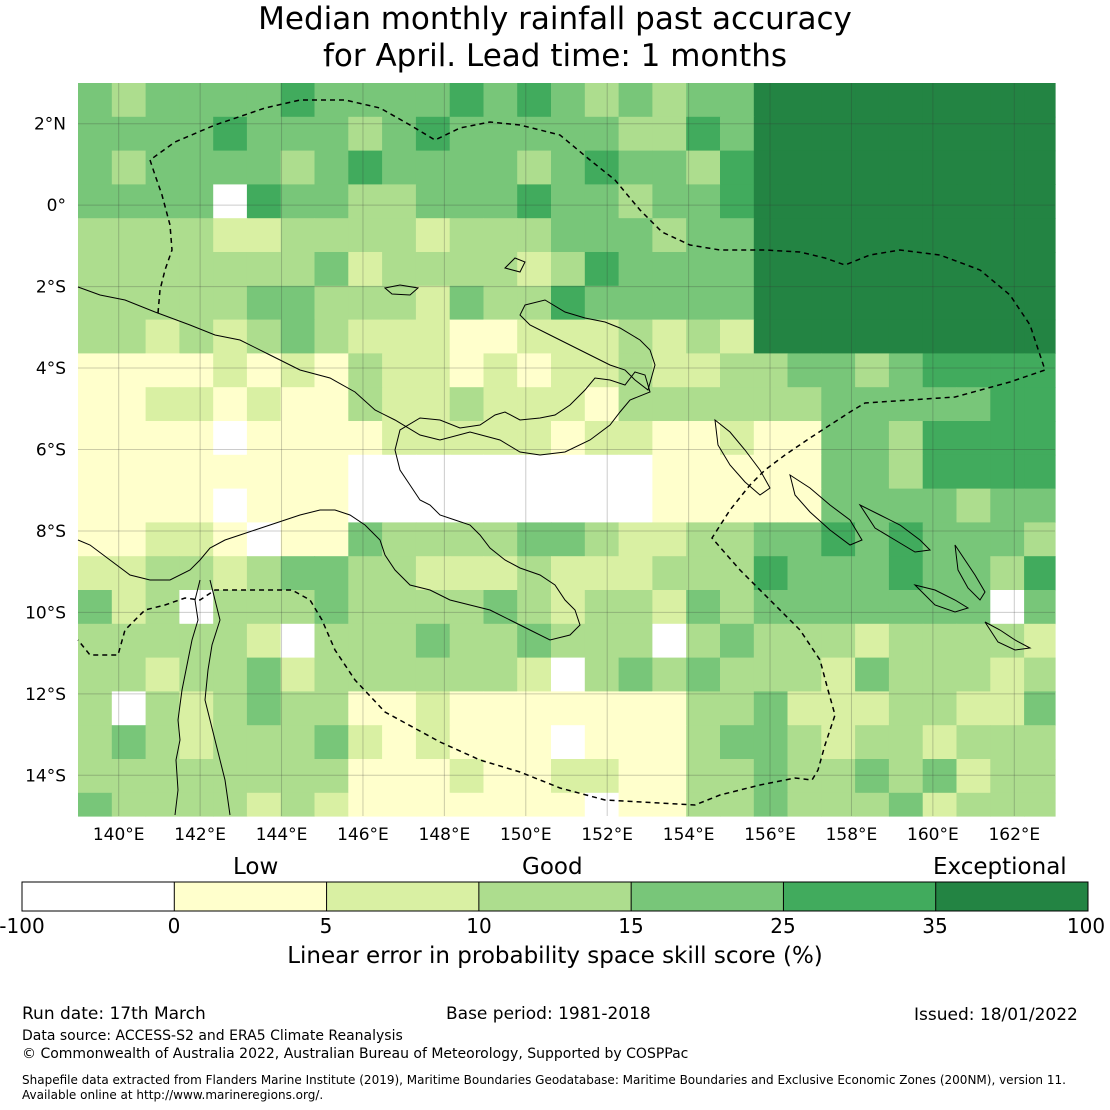  What do you see at coordinates (1000, 867) in the screenshot?
I see `colorbar-category-exceptional: Exceptional` at bounding box center [1000, 867].